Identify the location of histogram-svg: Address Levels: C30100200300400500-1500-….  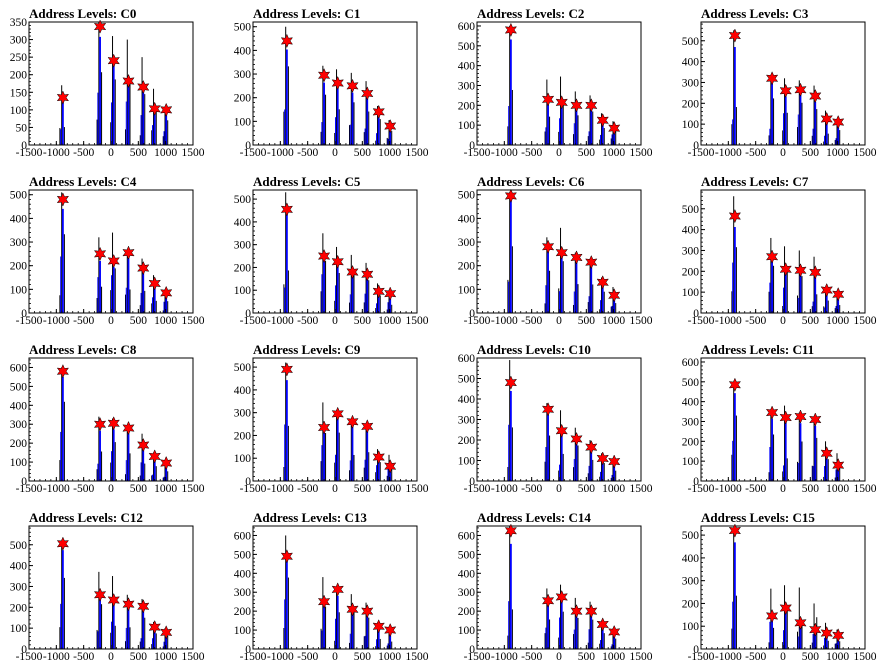
(779, 82).